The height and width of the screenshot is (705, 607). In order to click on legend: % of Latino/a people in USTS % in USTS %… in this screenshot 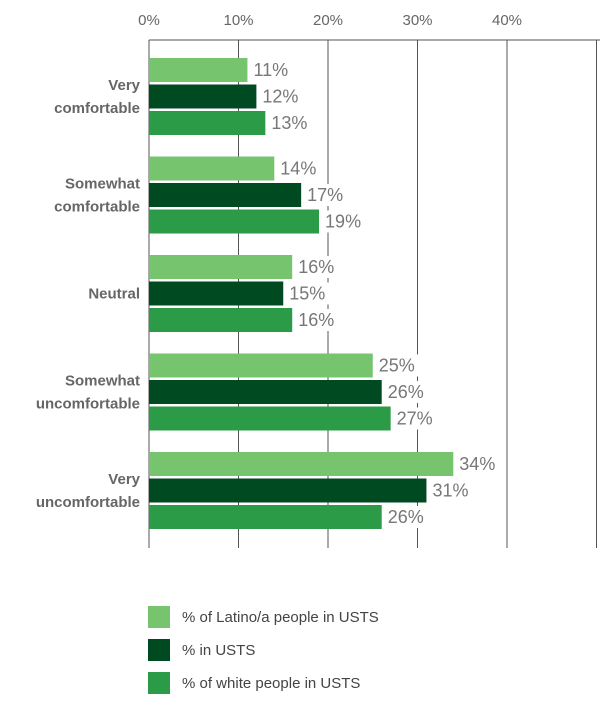, I will do `click(263, 655)`.